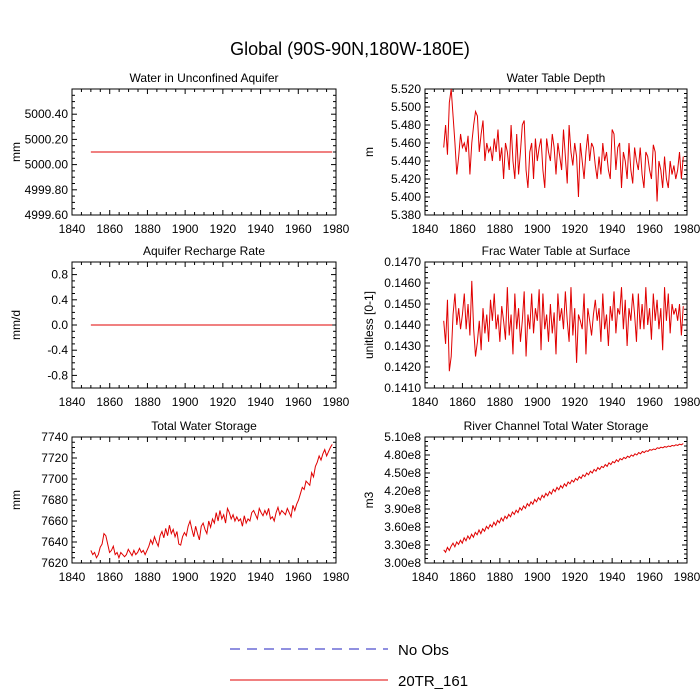 The height and width of the screenshot is (700, 700). Describe the element at coordinates (406, 125) in the screenshot. I see `y-tick-label: 5.480` at that location.